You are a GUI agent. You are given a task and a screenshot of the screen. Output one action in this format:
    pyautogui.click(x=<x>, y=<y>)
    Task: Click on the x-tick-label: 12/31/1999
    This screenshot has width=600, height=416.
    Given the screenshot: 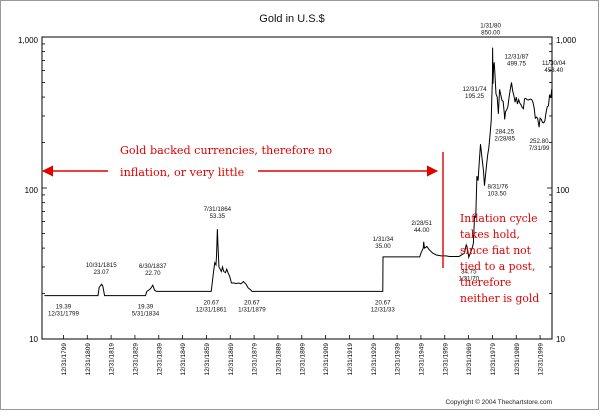 What is the action you would take?
    pyautogui.click(x=541, y=359)
    